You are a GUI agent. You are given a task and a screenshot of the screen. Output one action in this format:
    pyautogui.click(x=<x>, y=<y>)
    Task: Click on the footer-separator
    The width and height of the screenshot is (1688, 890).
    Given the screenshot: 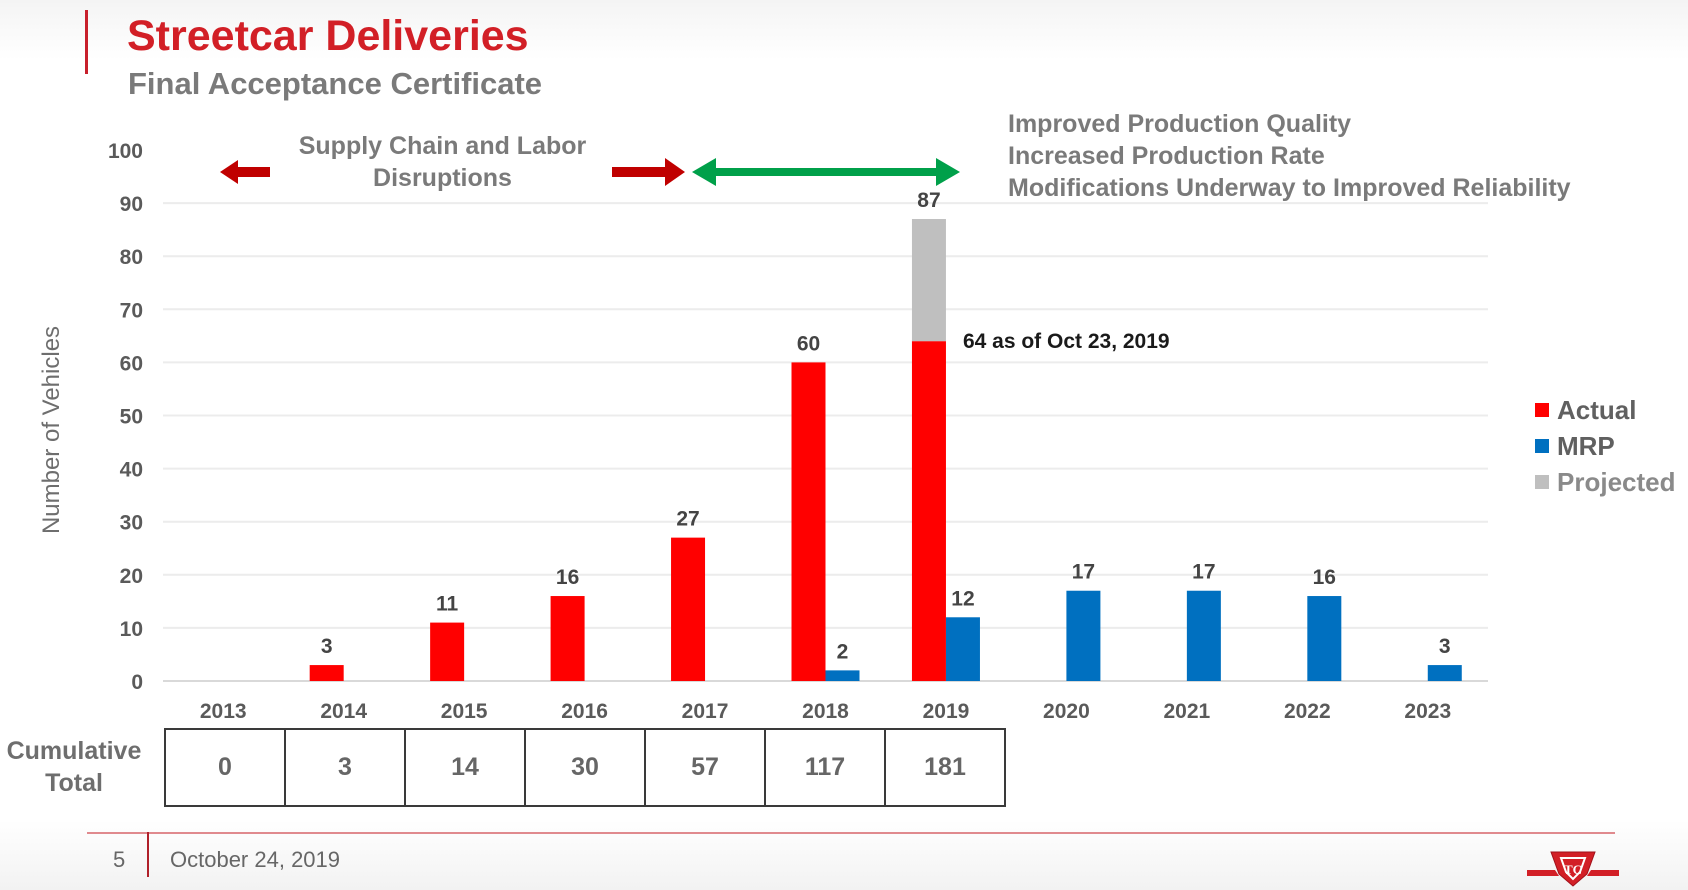 What is the action you would take?
    pyautogui.click(x=148, y=854)
    